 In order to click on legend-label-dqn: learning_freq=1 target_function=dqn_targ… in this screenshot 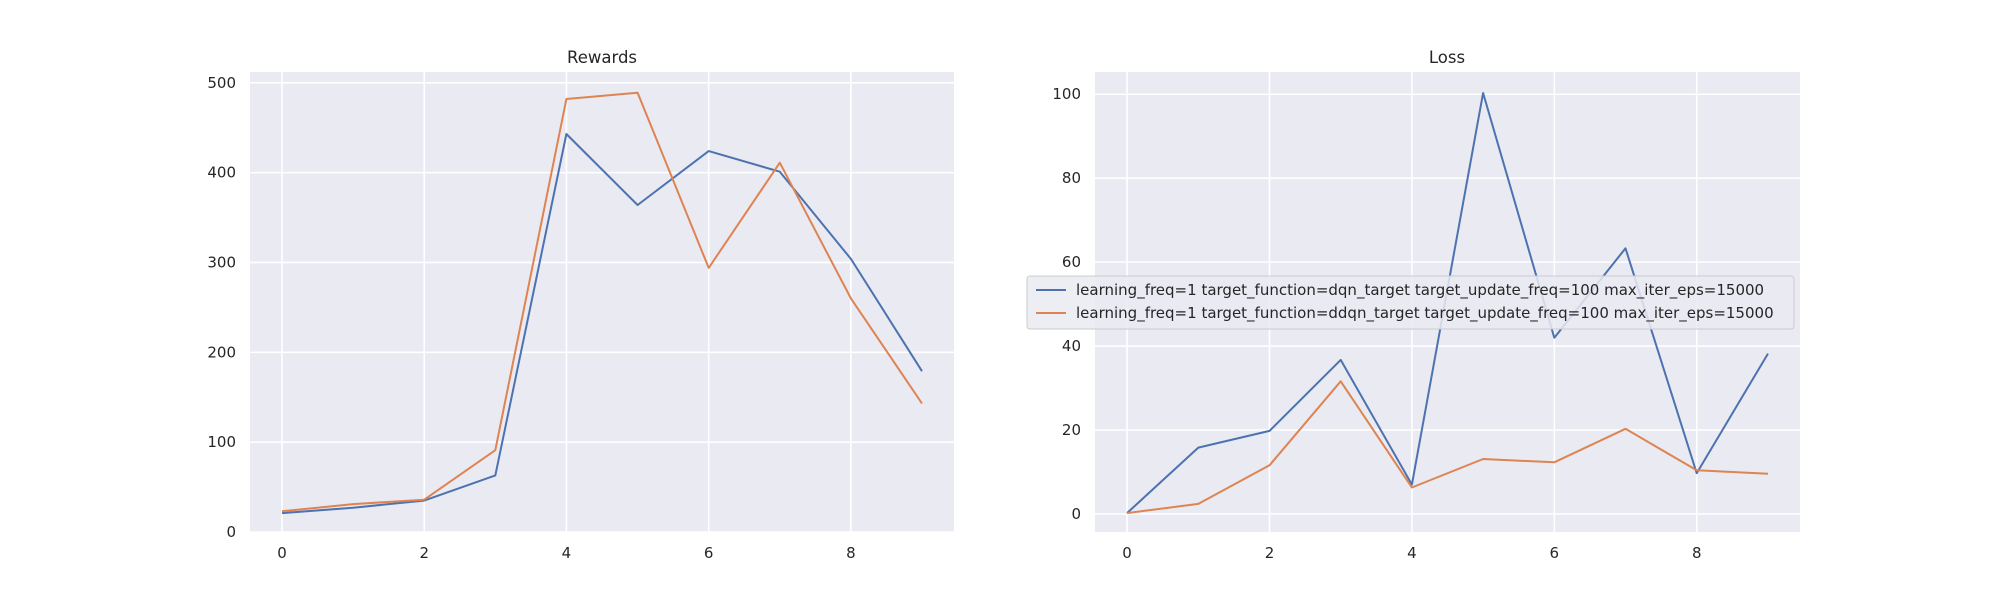, I will do `click(1420, 290)`.